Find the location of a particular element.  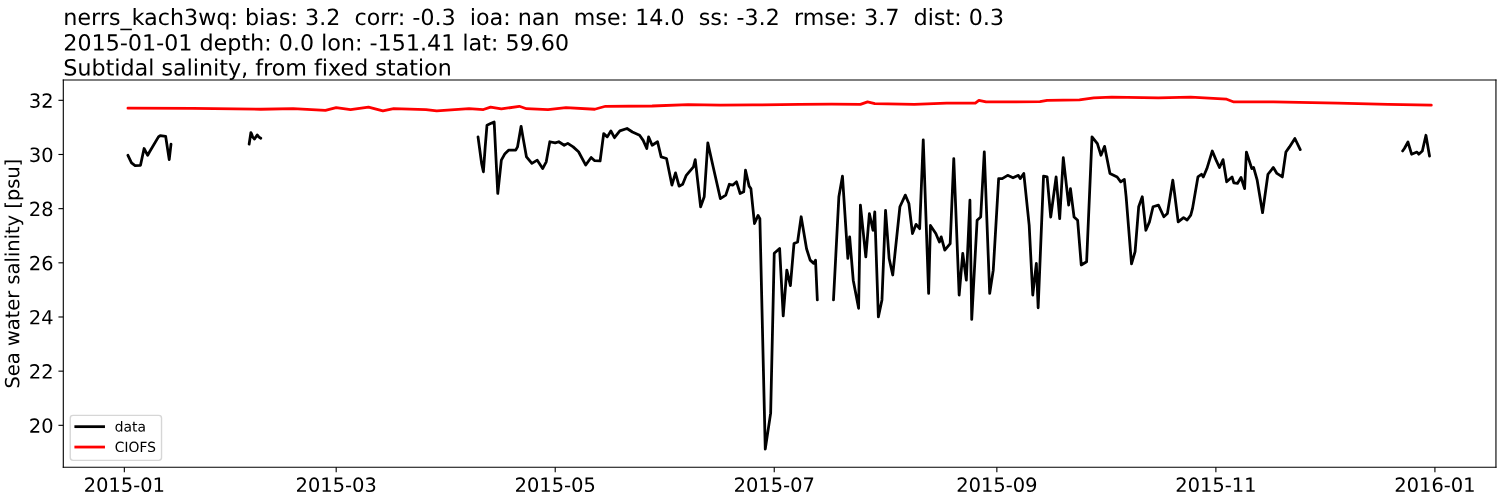

x-tick-label: 2016-01 is located at coordinates (1434, 485).